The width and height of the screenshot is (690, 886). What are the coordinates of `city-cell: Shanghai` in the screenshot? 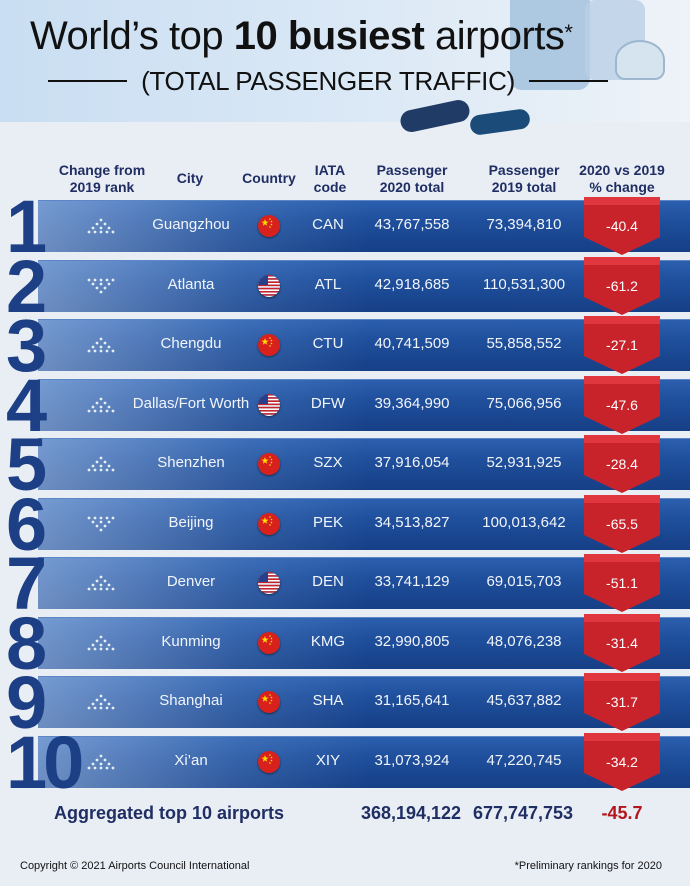 It's located at (191, 700).